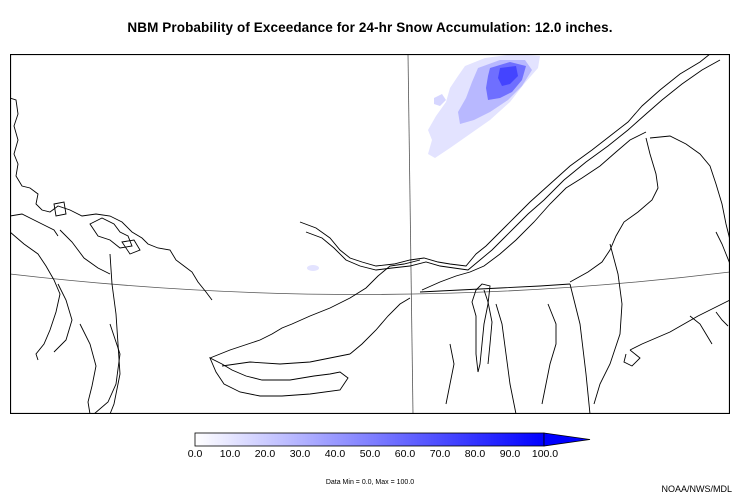 The height and width of the screenshot is (500, 740). I want to click on parallel-line, so click(370, 283).